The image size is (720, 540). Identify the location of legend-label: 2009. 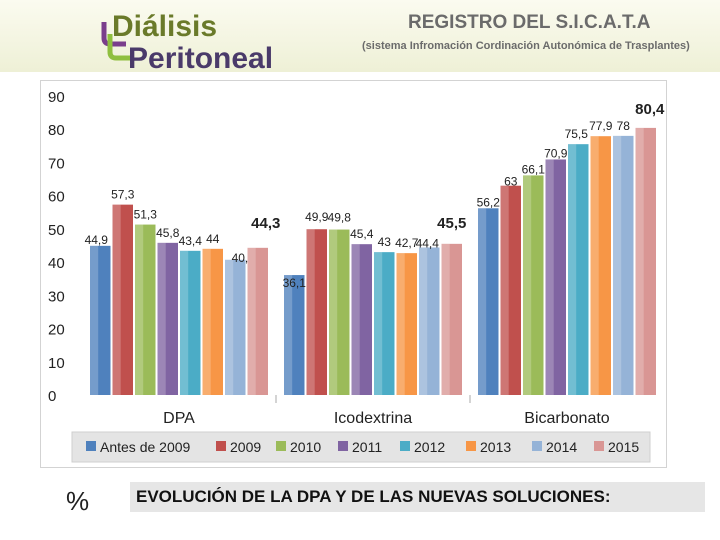
(245, 447).